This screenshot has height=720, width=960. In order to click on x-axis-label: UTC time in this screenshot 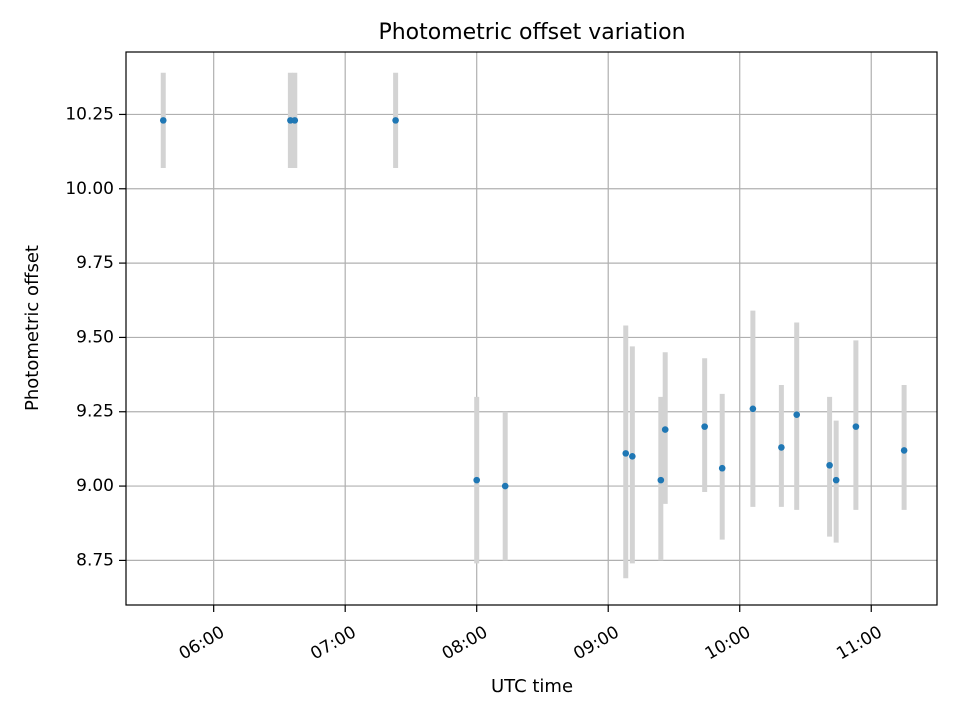, I will do `click(532, 686)`.